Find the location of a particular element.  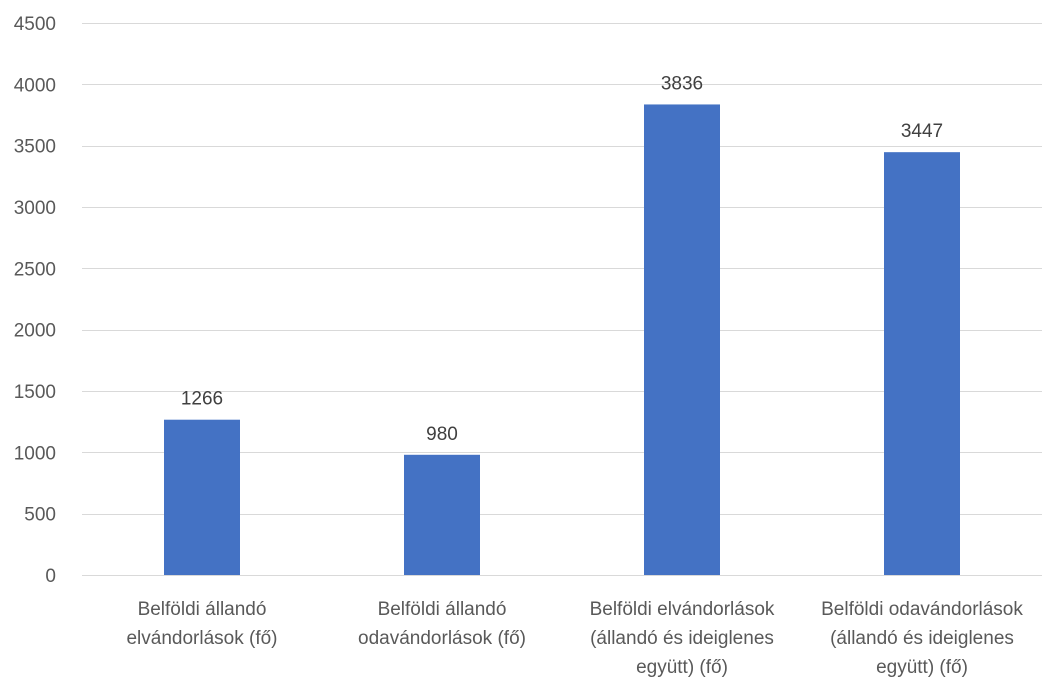

y-tick-label: 2000 is located at coordinates (35, 331).